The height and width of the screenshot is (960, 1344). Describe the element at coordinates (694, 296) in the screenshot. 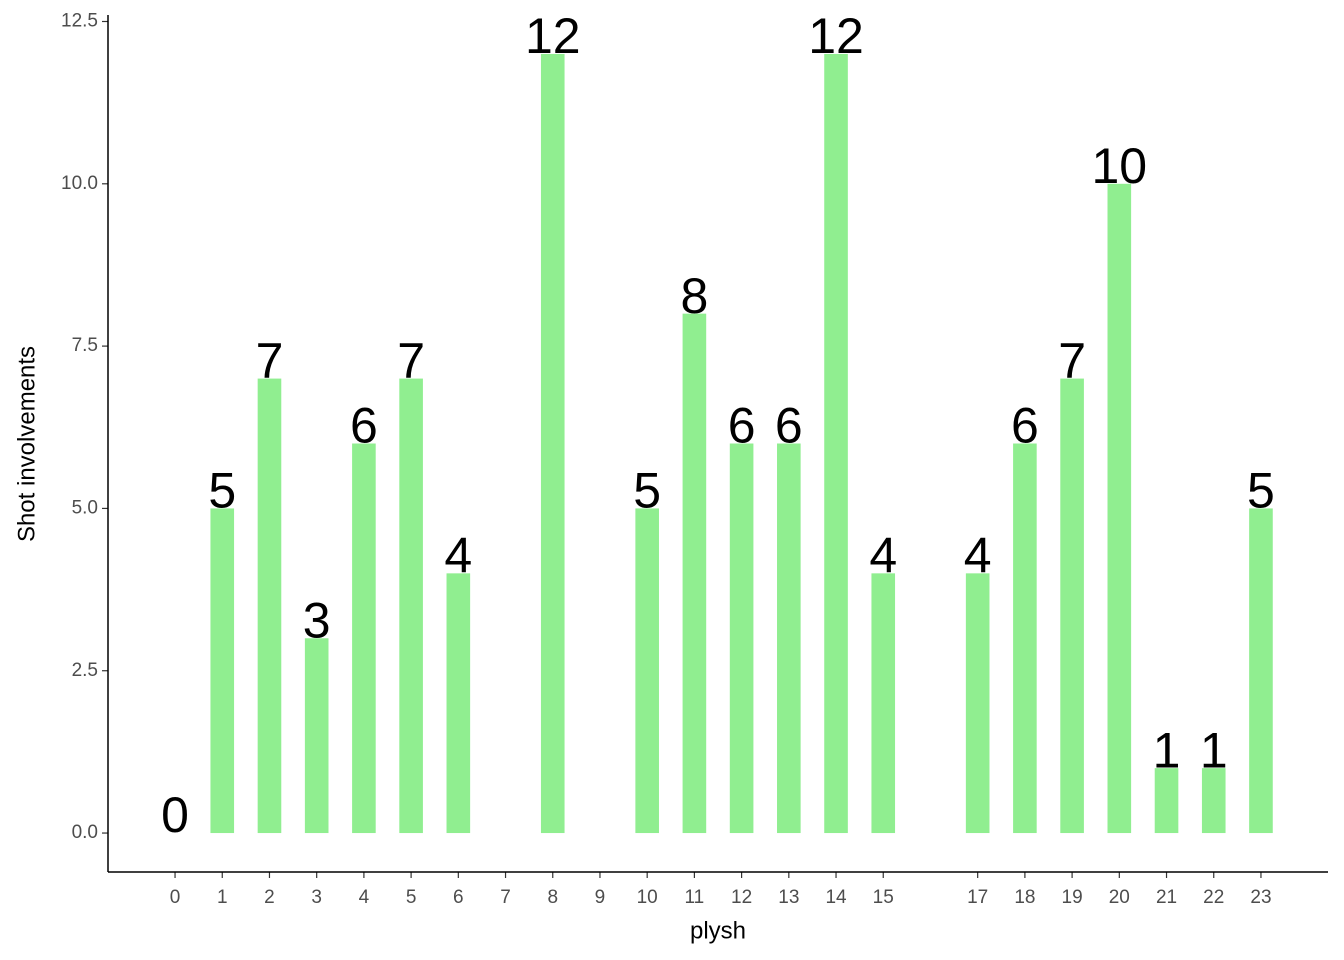

I see `value-label: 8` at that location.